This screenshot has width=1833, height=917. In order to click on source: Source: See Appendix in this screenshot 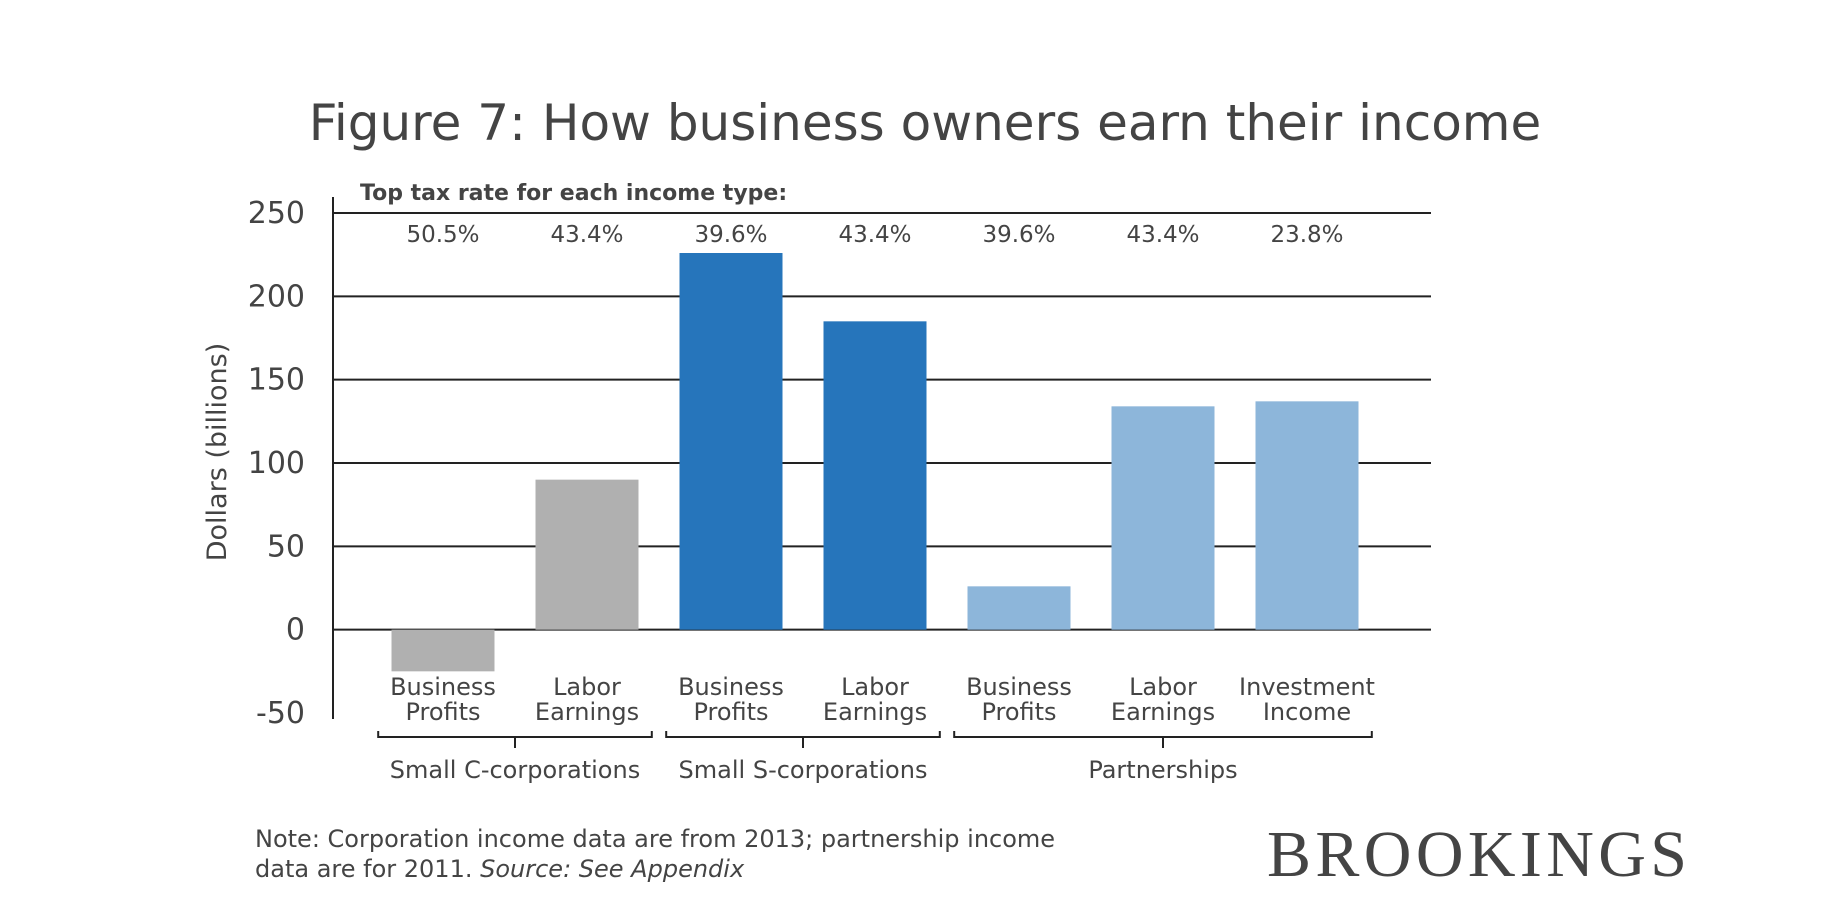, I will do `click(612, 869)`.